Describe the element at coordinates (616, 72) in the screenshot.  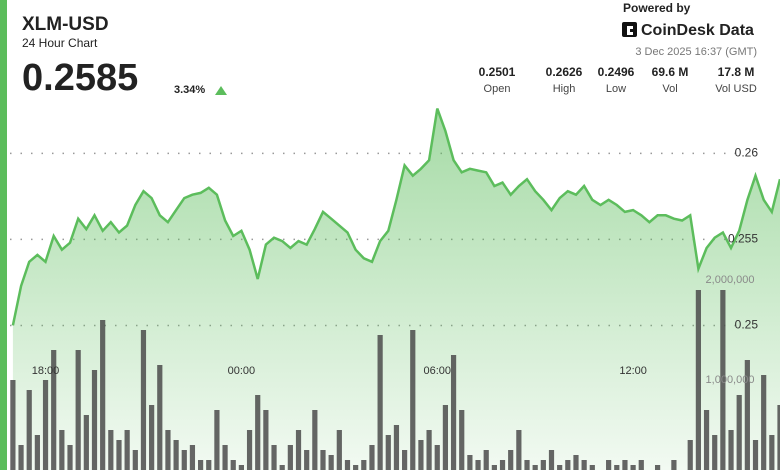
I see `stat-value: 0.2496` at that location.